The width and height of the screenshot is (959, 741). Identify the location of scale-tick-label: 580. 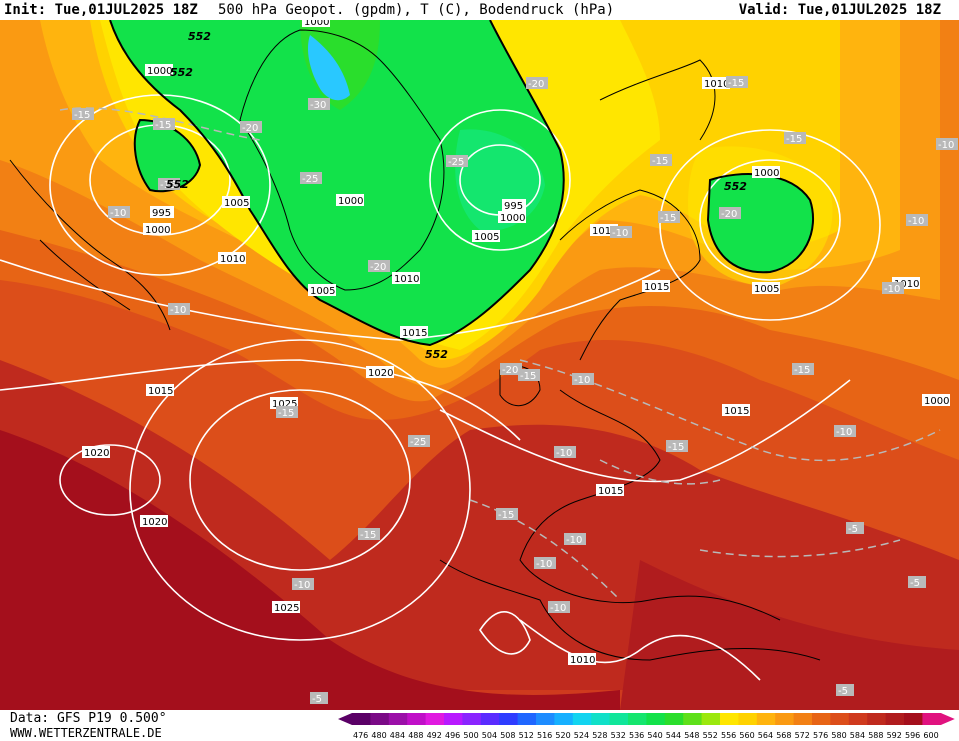
(838, 735).